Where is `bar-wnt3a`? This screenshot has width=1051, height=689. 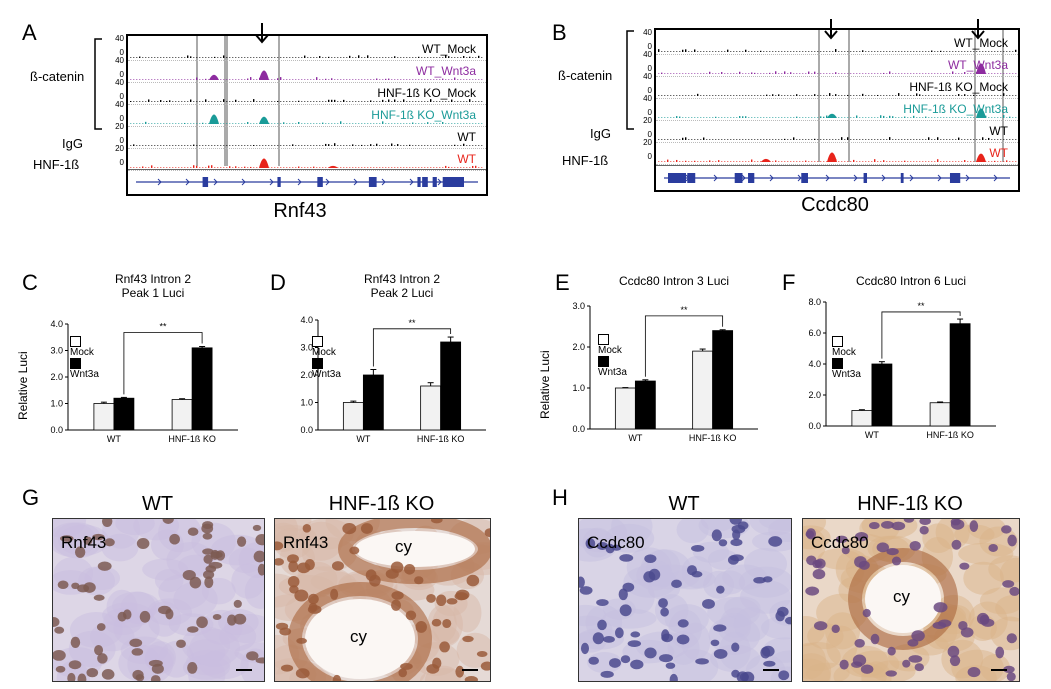 bar-wnt3a is located at coordinates (882, 395).